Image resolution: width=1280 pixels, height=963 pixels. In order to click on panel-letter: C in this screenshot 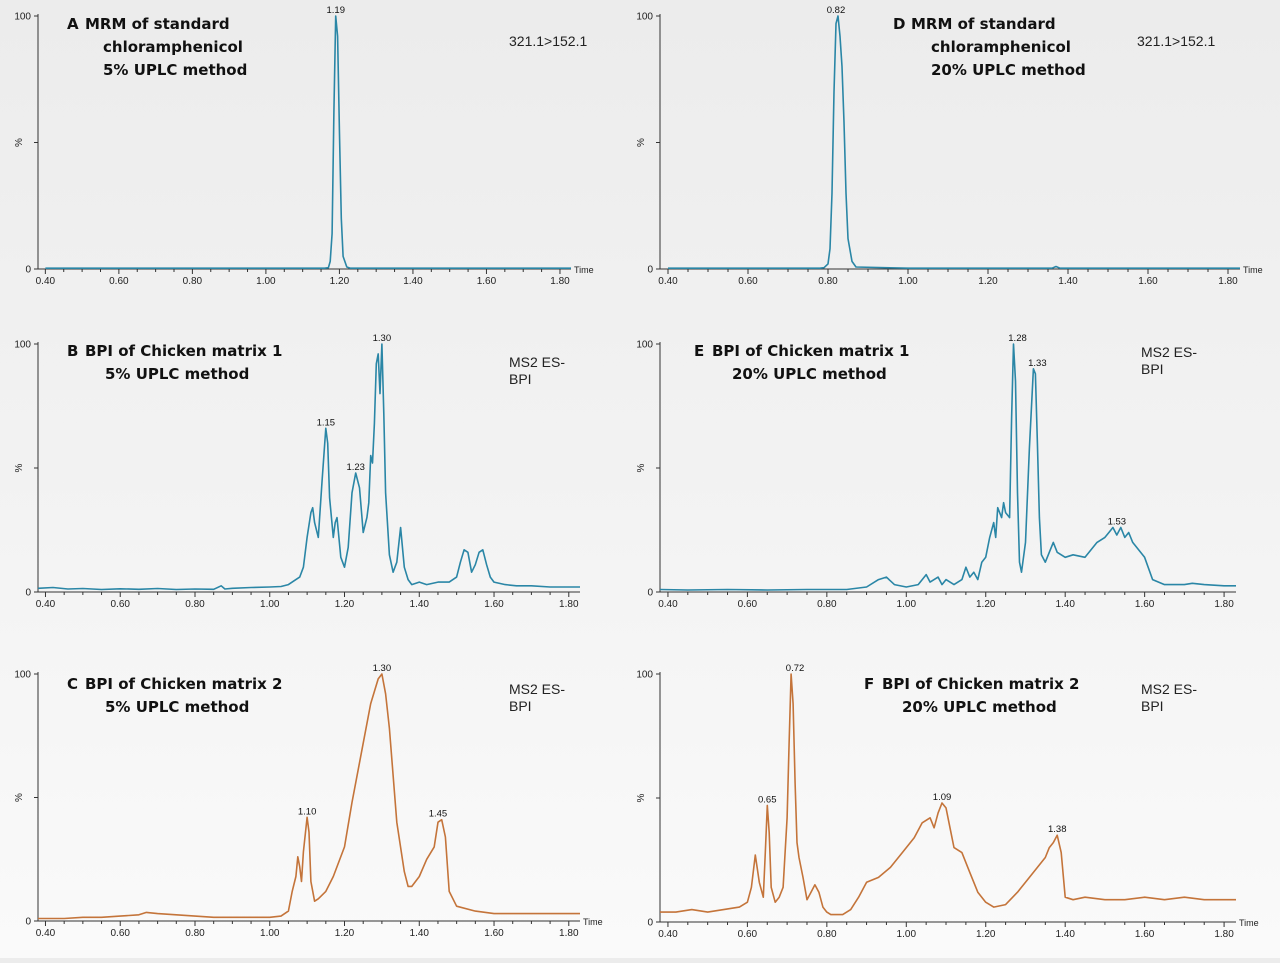, I will do `click(72, 684)`.